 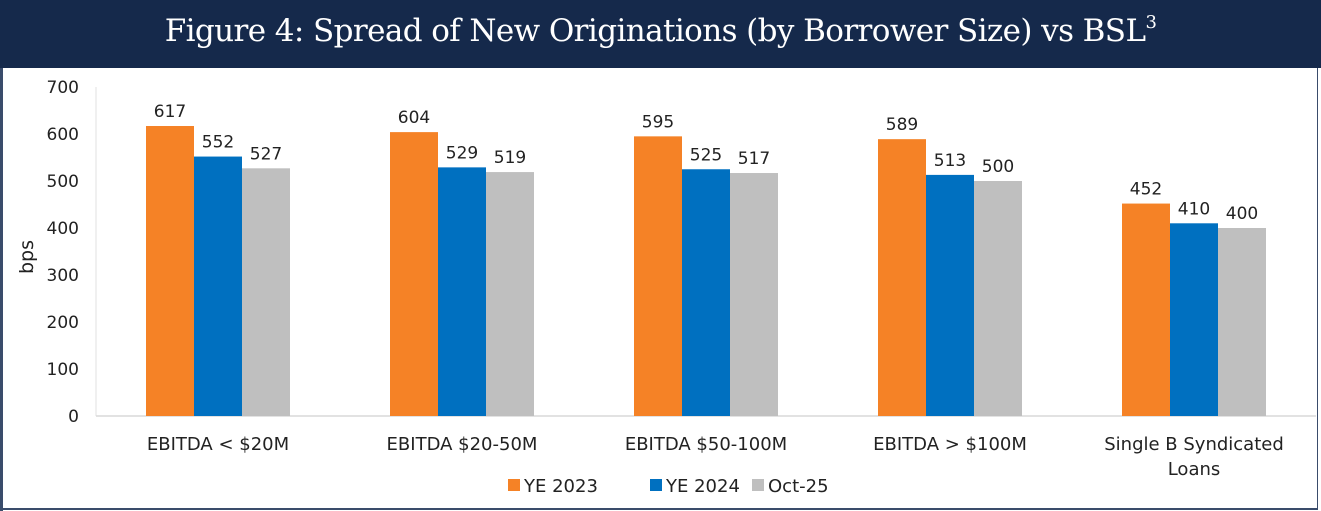 What do you see at coordinates (998, 167) in the screenshot?
I see `data-label: 500` at bounding box center [998, 167].